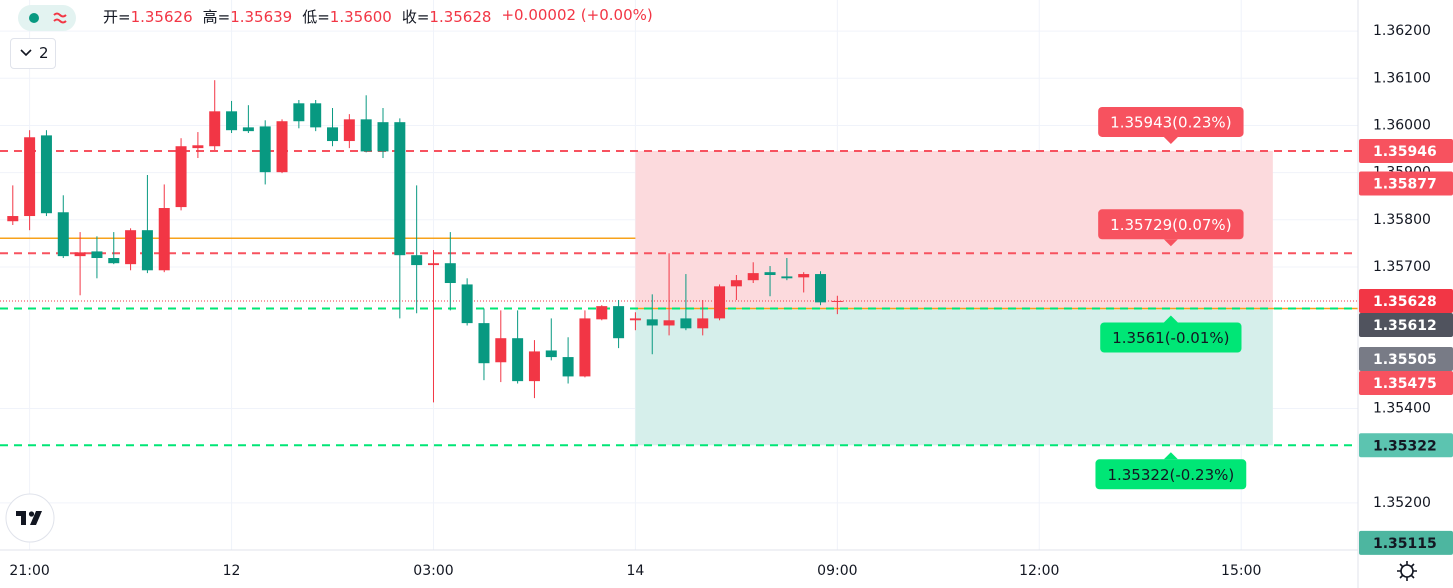  I want to click on level-label: 1.35729(0.07%), so click(1170, 225).